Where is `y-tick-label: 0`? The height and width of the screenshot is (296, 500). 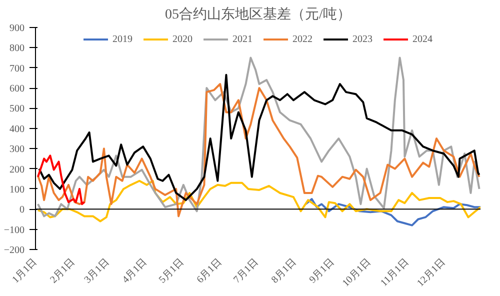 y-tick-label: 0 is located at coordinates (22, 210).